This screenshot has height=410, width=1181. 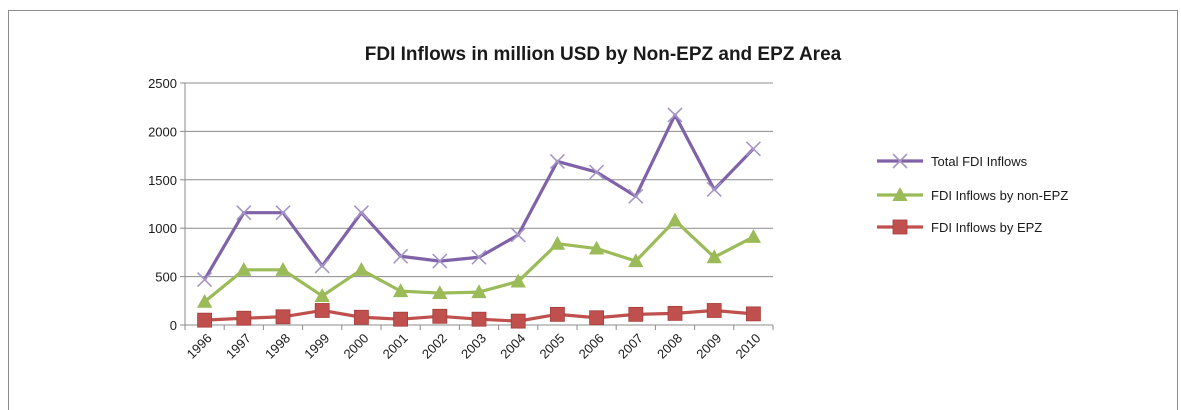 What do you see at coordinates (708, 346) in the screenshot?
I see `x-tick-label: 2009` at bounding box center [708, 346].